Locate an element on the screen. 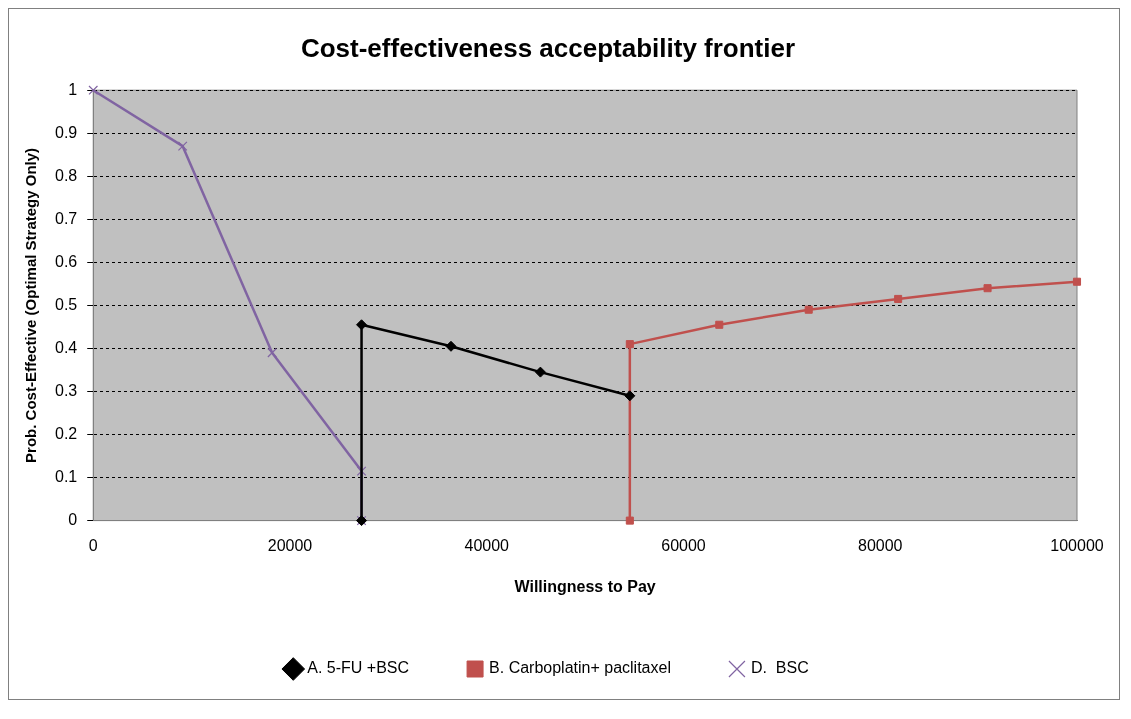 The height and width of the screenshot is (719, 1131). x-tick-label: 40000 is located at coordinates (487, 545).